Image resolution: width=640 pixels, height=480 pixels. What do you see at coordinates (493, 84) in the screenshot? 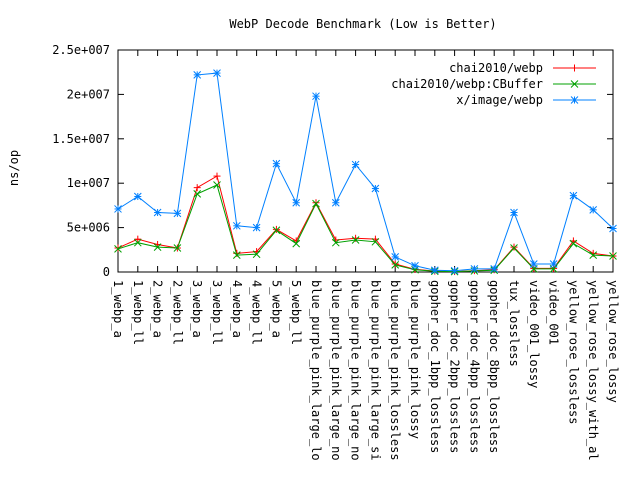
I see `legend-entry: chai2010/webp:CBuffer` at bounding box center [493, 84].